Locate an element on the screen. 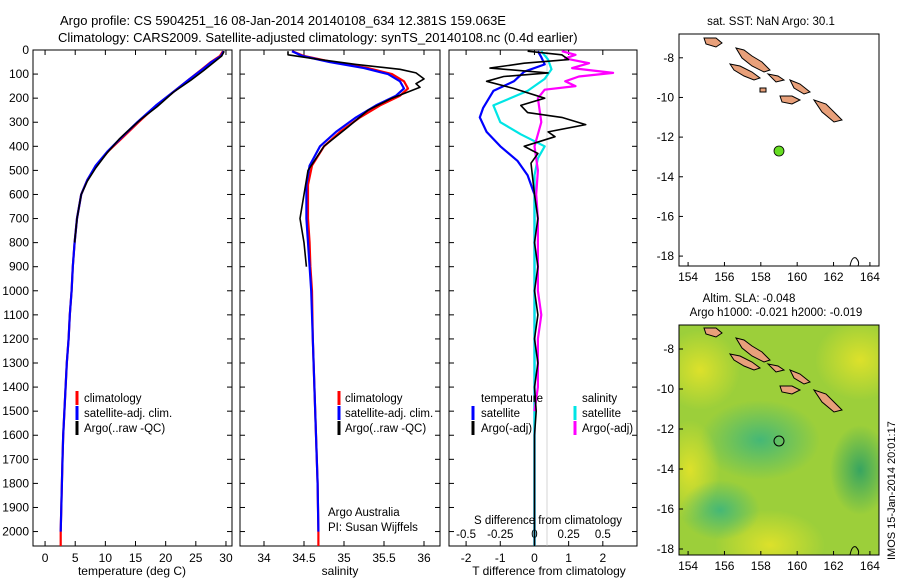 Image resolution: width=900 pixels, height=580 pixels. sst-map-islands is located at coordinates (773, 80).